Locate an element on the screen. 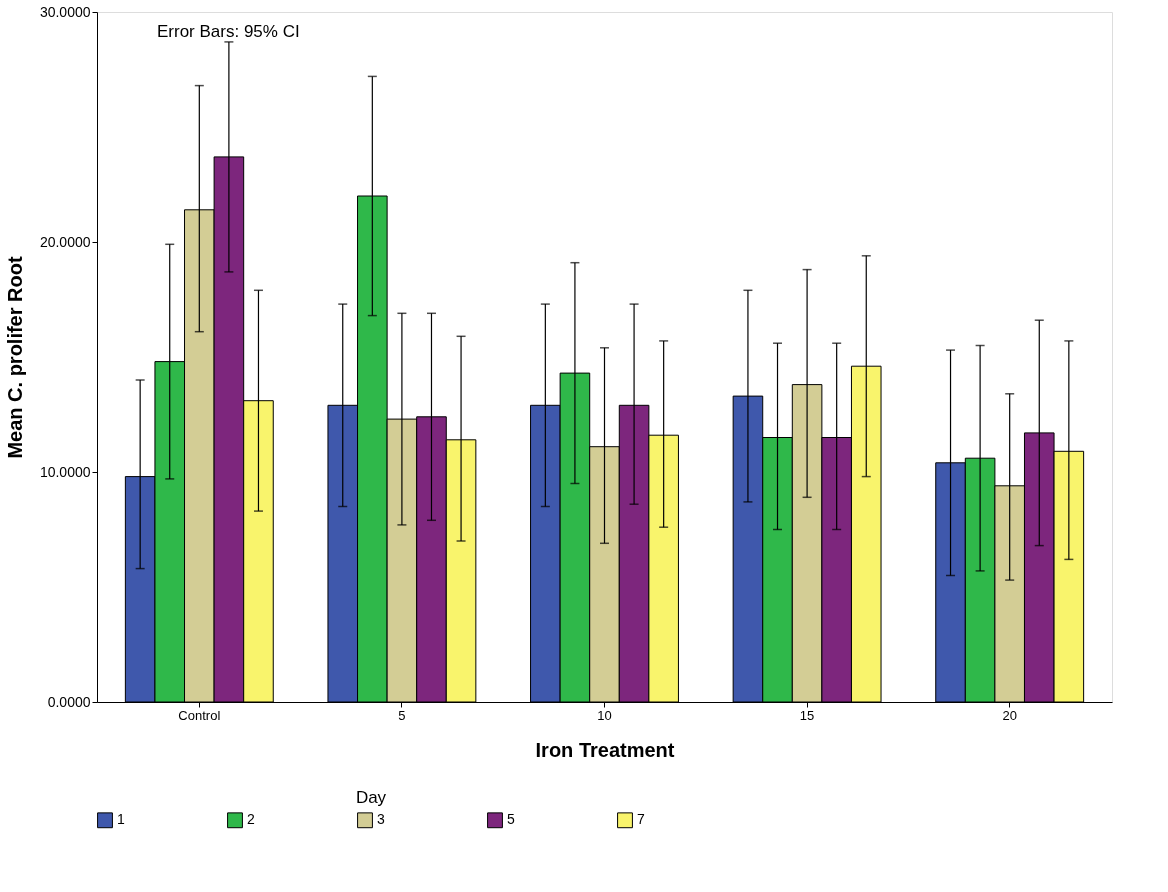 Image resolution: width=1168 pixels, height=892 pixels. y-tick-label: 20.0000 is located at coordinates (65, 241).